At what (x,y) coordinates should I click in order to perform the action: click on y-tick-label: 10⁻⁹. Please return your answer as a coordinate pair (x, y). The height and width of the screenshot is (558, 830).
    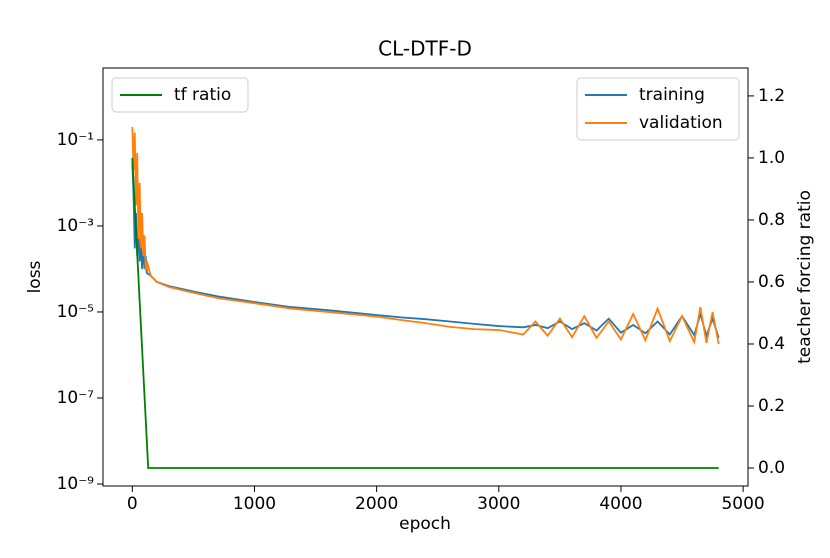
    Looking at the image, I should click on (76, 484).